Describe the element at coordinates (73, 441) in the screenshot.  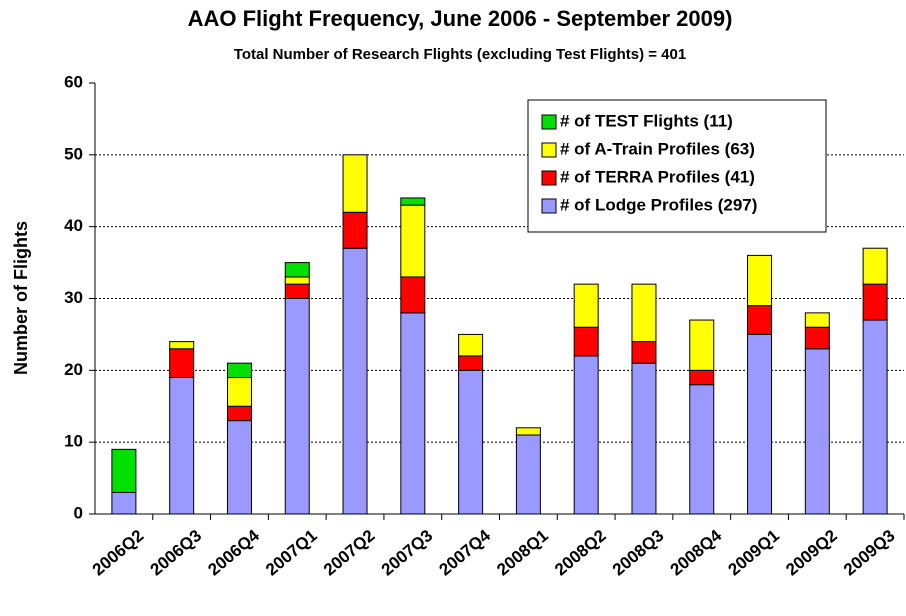
I see `y-tick-label: 10` at that location.